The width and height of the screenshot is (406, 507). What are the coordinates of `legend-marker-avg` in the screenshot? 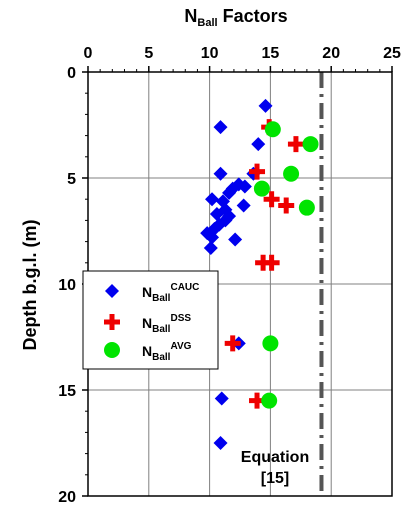 It's located at (112, 350).